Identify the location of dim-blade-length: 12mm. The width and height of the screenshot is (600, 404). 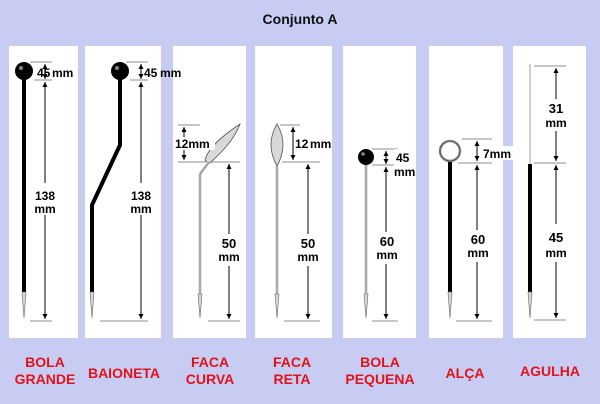
(192, 144).